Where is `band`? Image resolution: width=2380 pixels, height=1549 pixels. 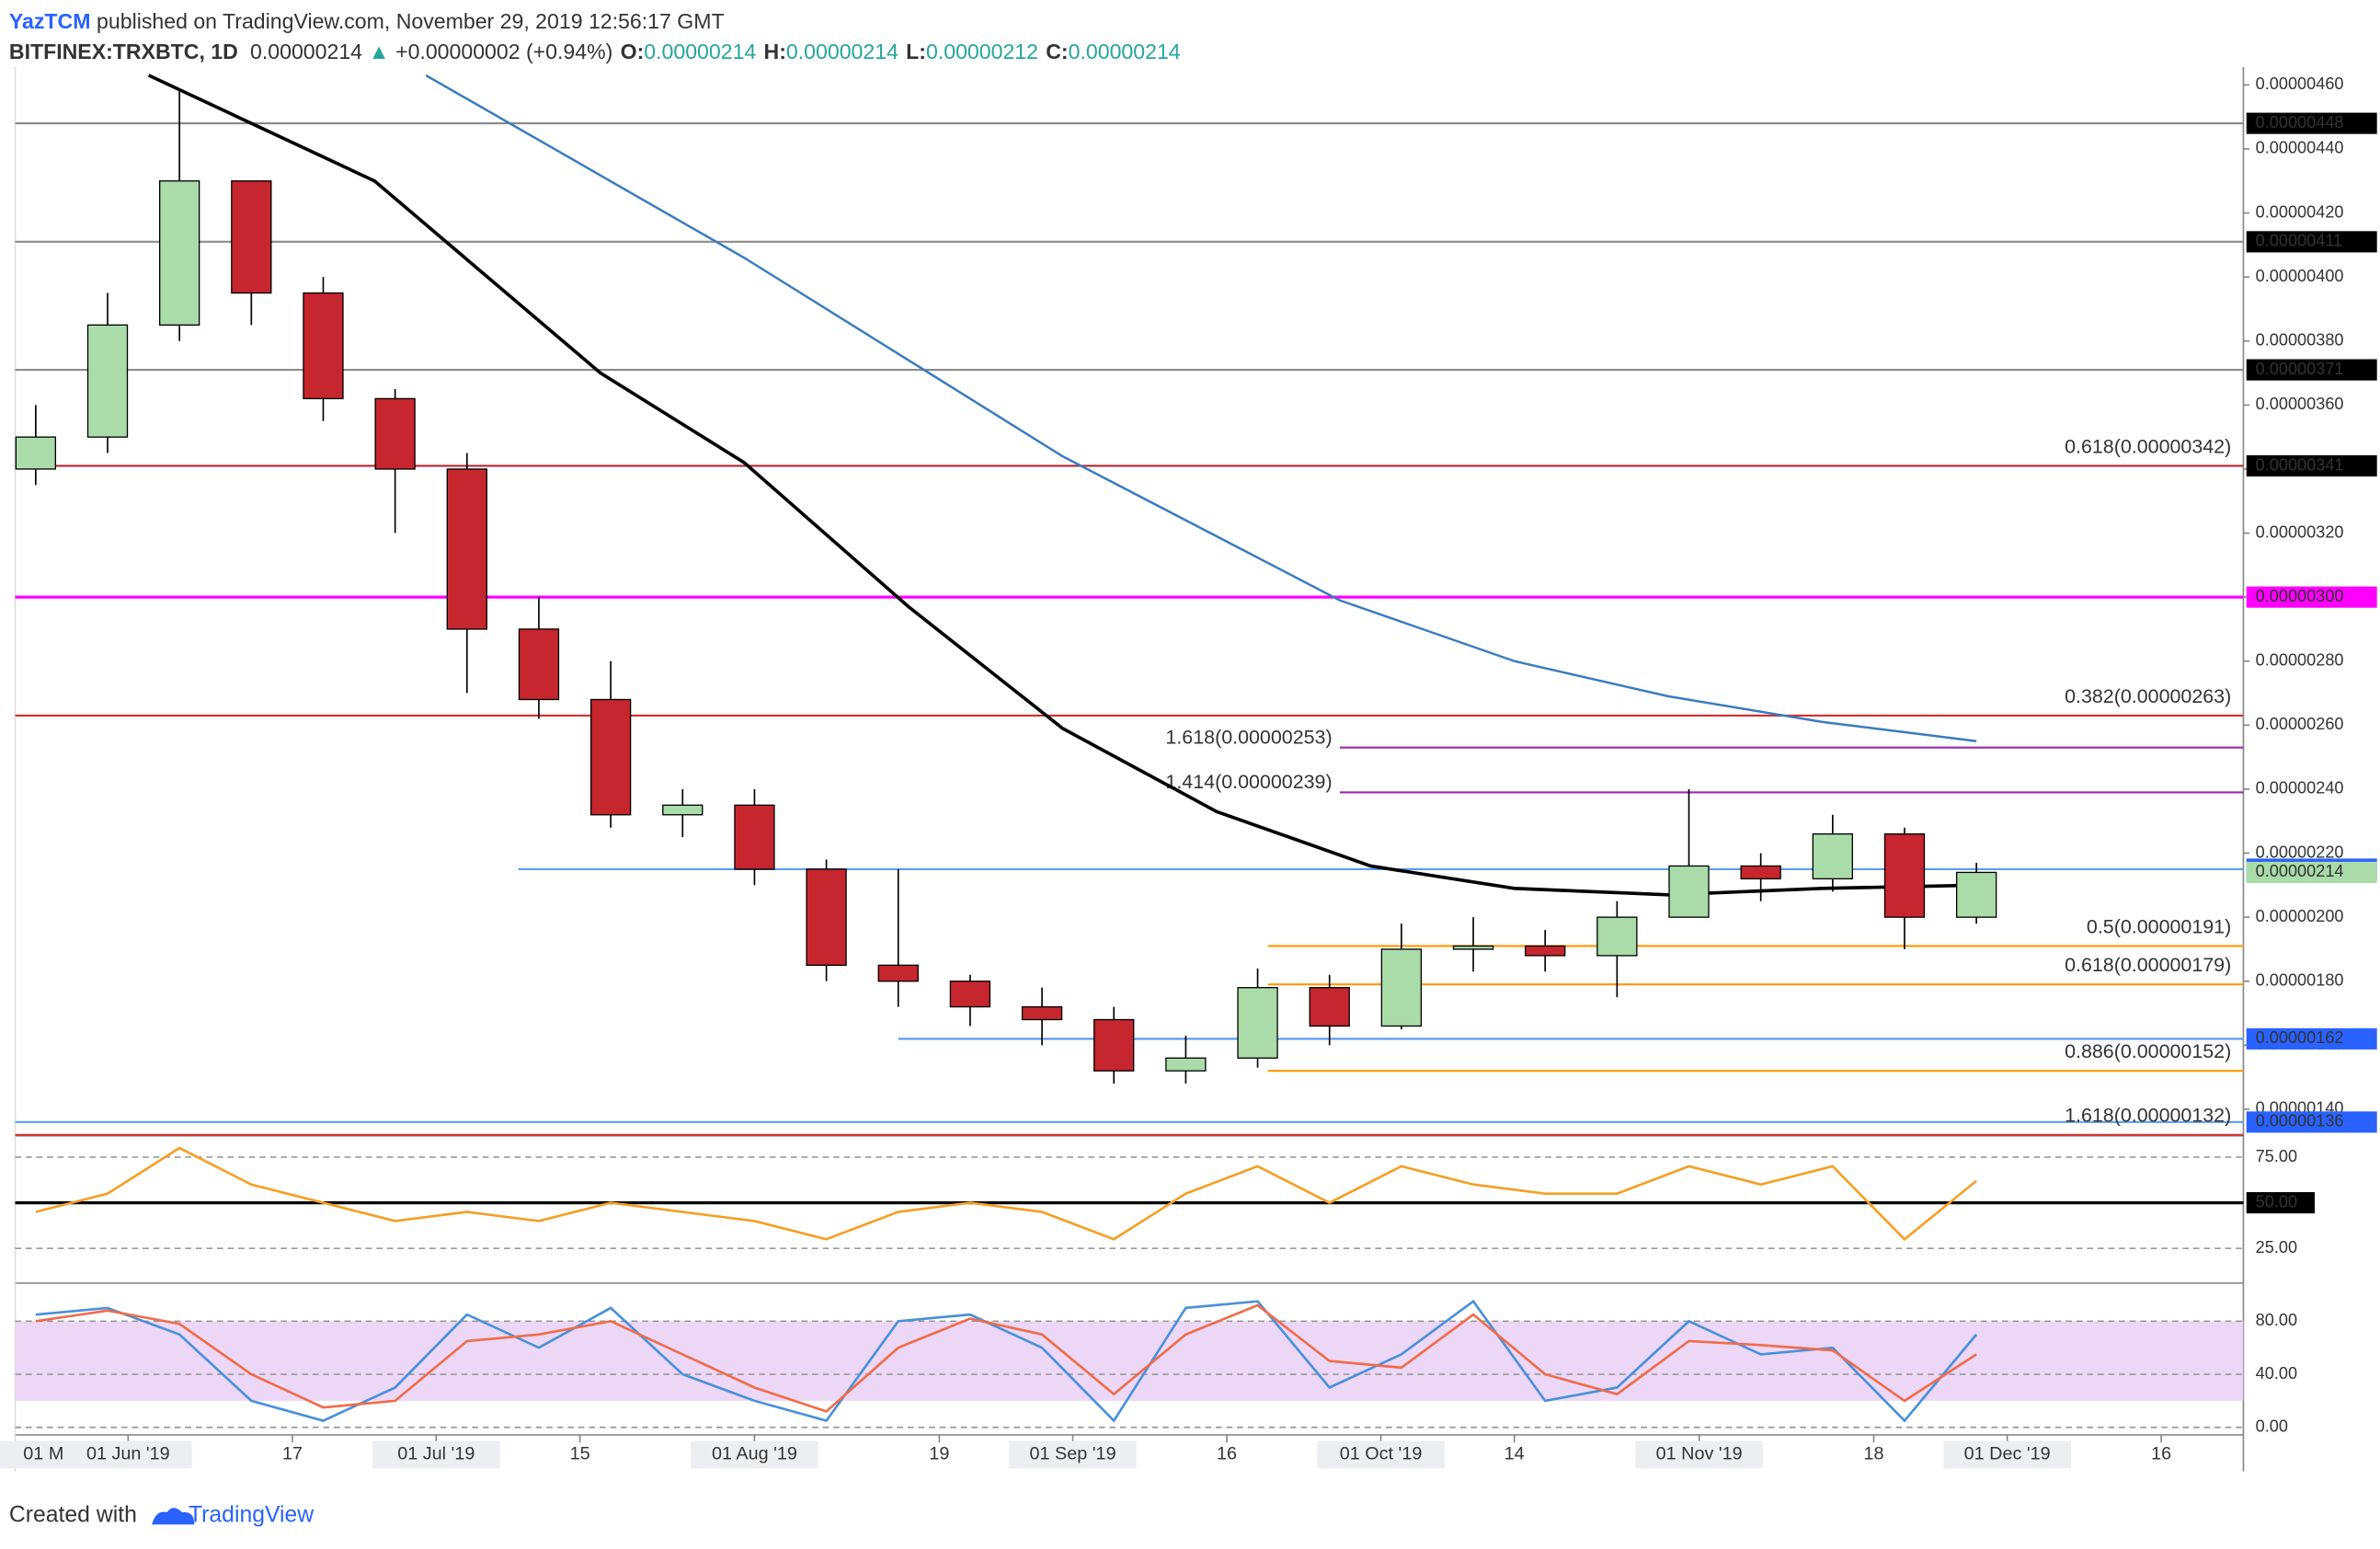 band is located at coordinates (1129, 1361).